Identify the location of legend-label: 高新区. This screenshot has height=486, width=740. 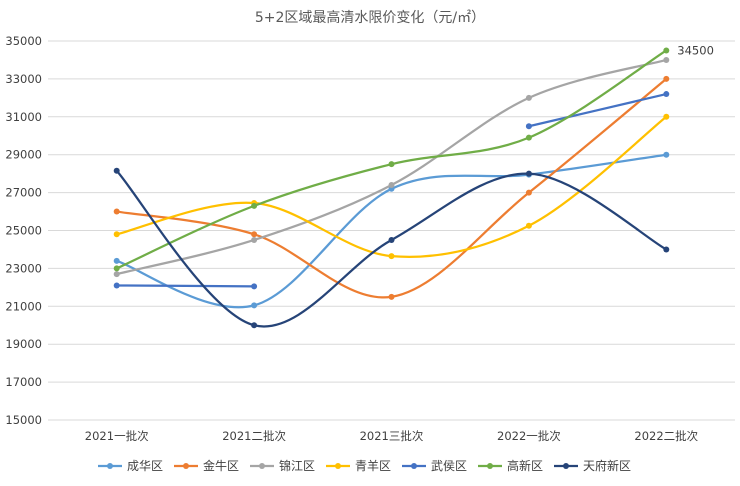
(525, 465).